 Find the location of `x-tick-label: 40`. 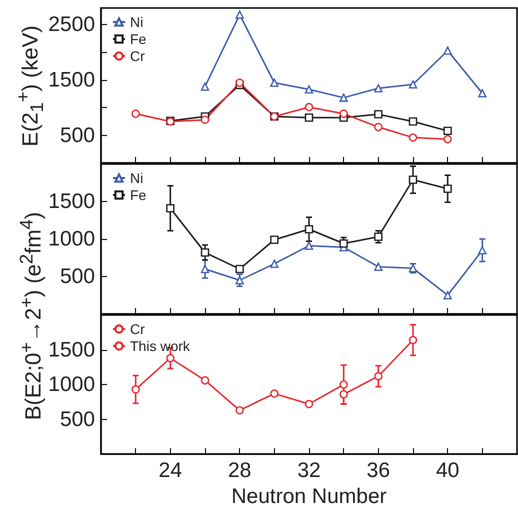

x-tick-label: 40 is located at coordinates (448, 470).